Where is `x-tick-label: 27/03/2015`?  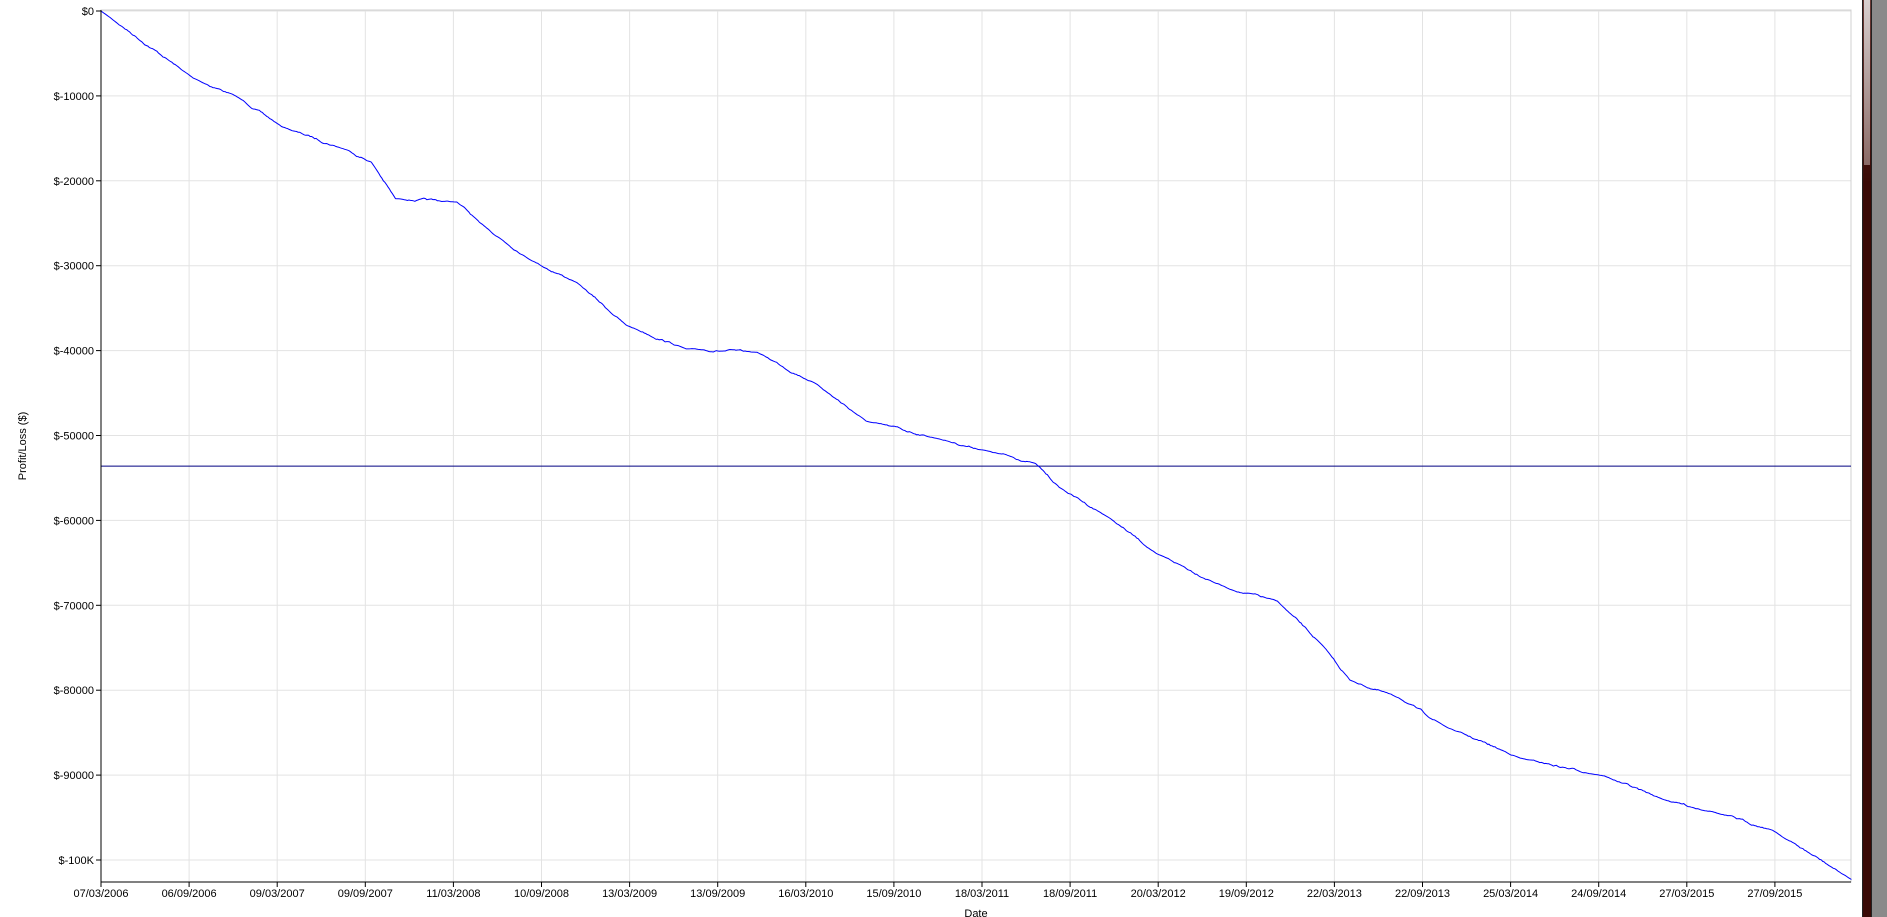 x-tick-label: 27/03/2015 is located at coordinates (1686, 894).